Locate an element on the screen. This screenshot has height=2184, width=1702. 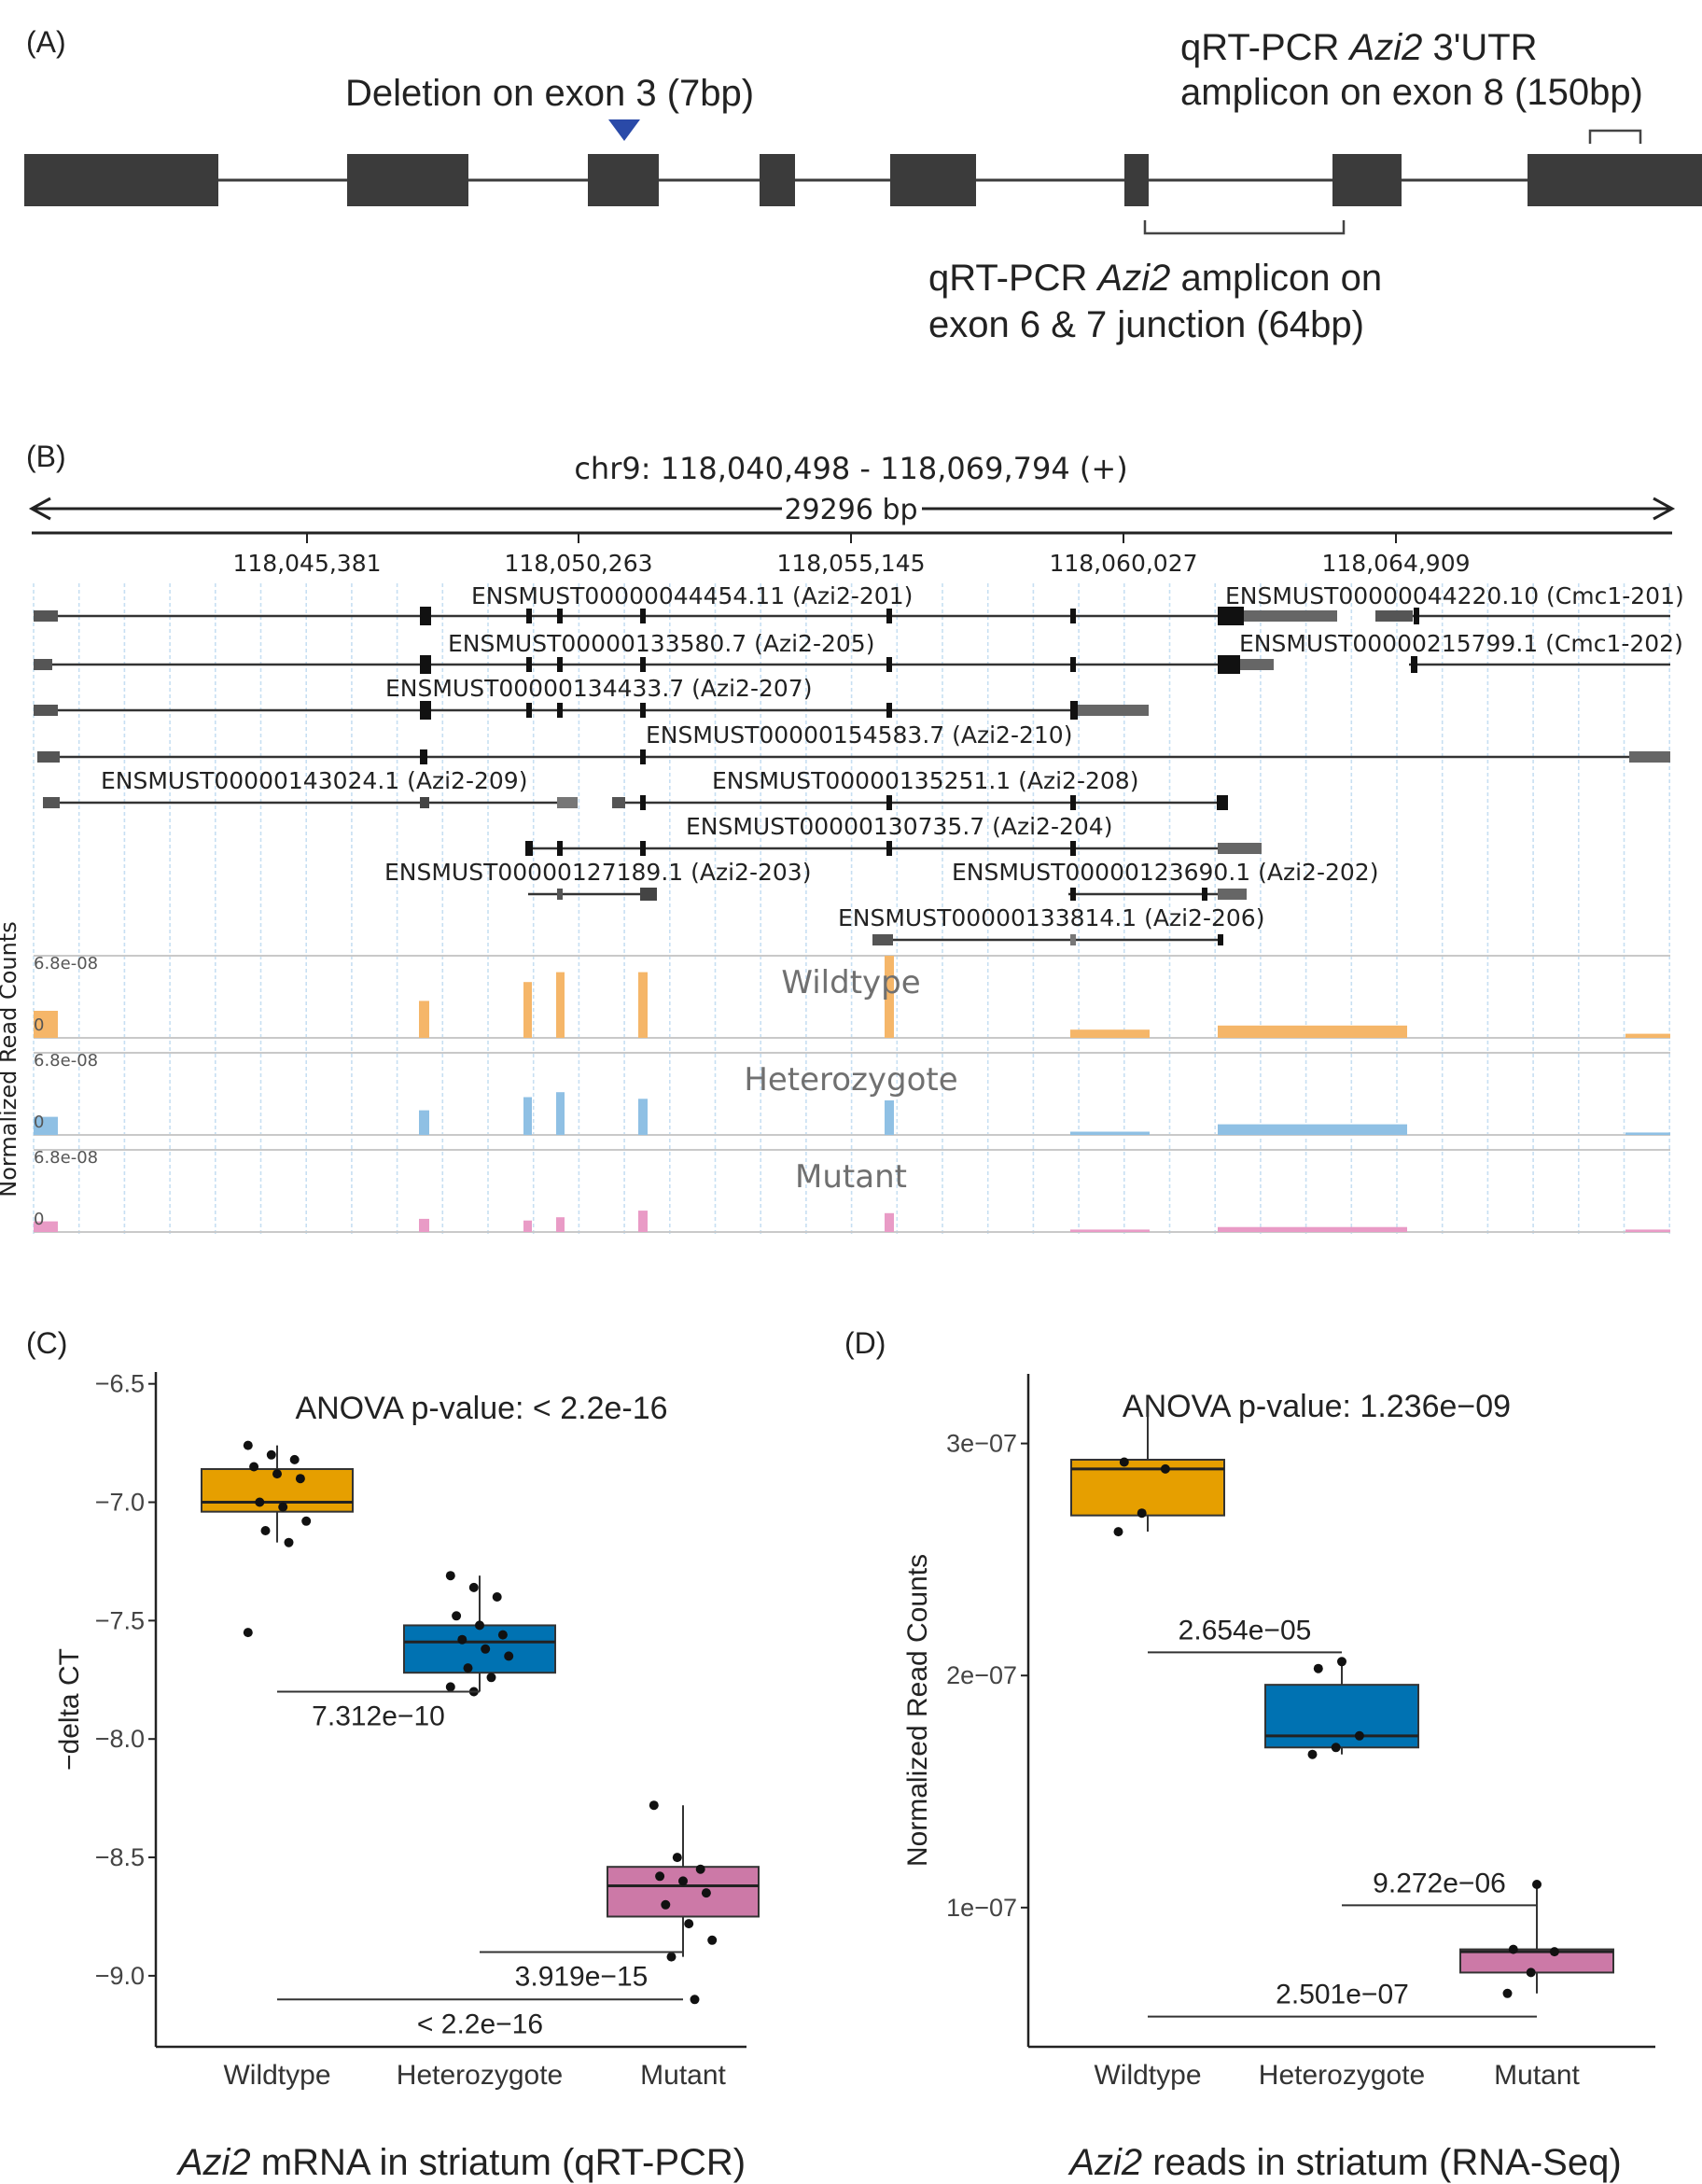
coord-tick-label: 118,050,263 is located at coordinates (578, 563).